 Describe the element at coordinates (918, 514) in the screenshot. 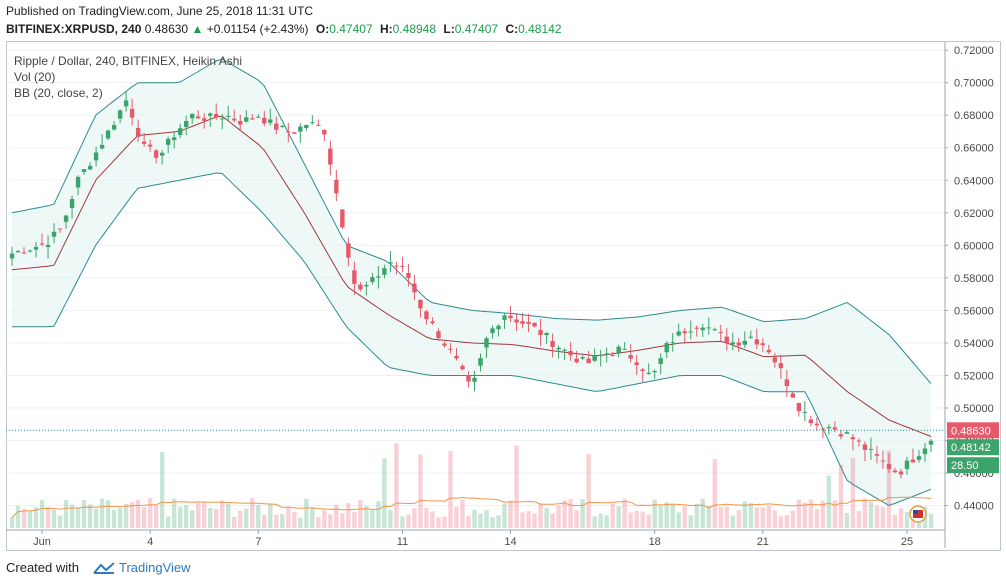

I see `event-flag-icon` at that location.